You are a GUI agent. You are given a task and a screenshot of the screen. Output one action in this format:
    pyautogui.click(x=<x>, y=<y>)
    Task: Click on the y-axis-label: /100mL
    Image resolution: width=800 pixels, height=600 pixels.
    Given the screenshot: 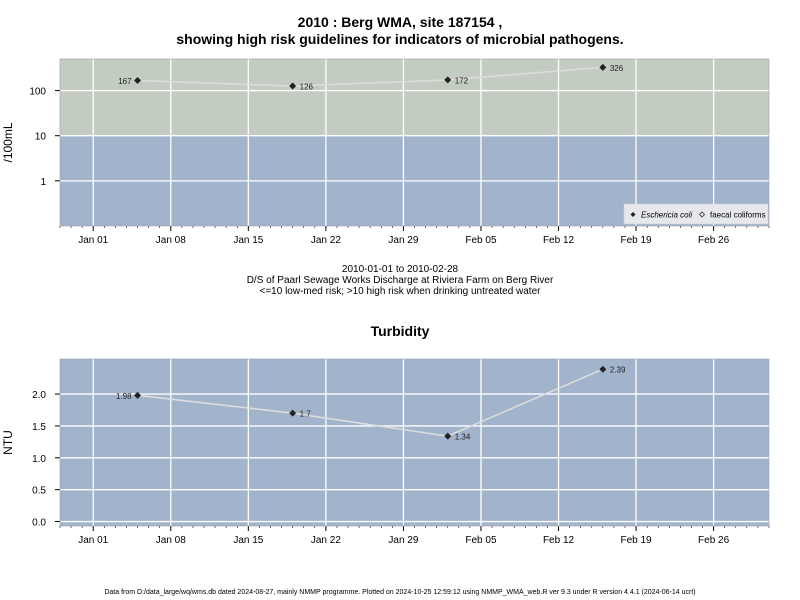 What is the action you would take?
    pyautogui.click(x=8, y=142)
    